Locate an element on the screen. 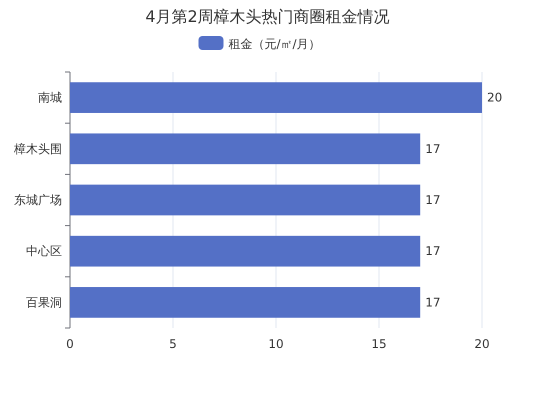  data-label: 20 is located at coordinates (494, 97).